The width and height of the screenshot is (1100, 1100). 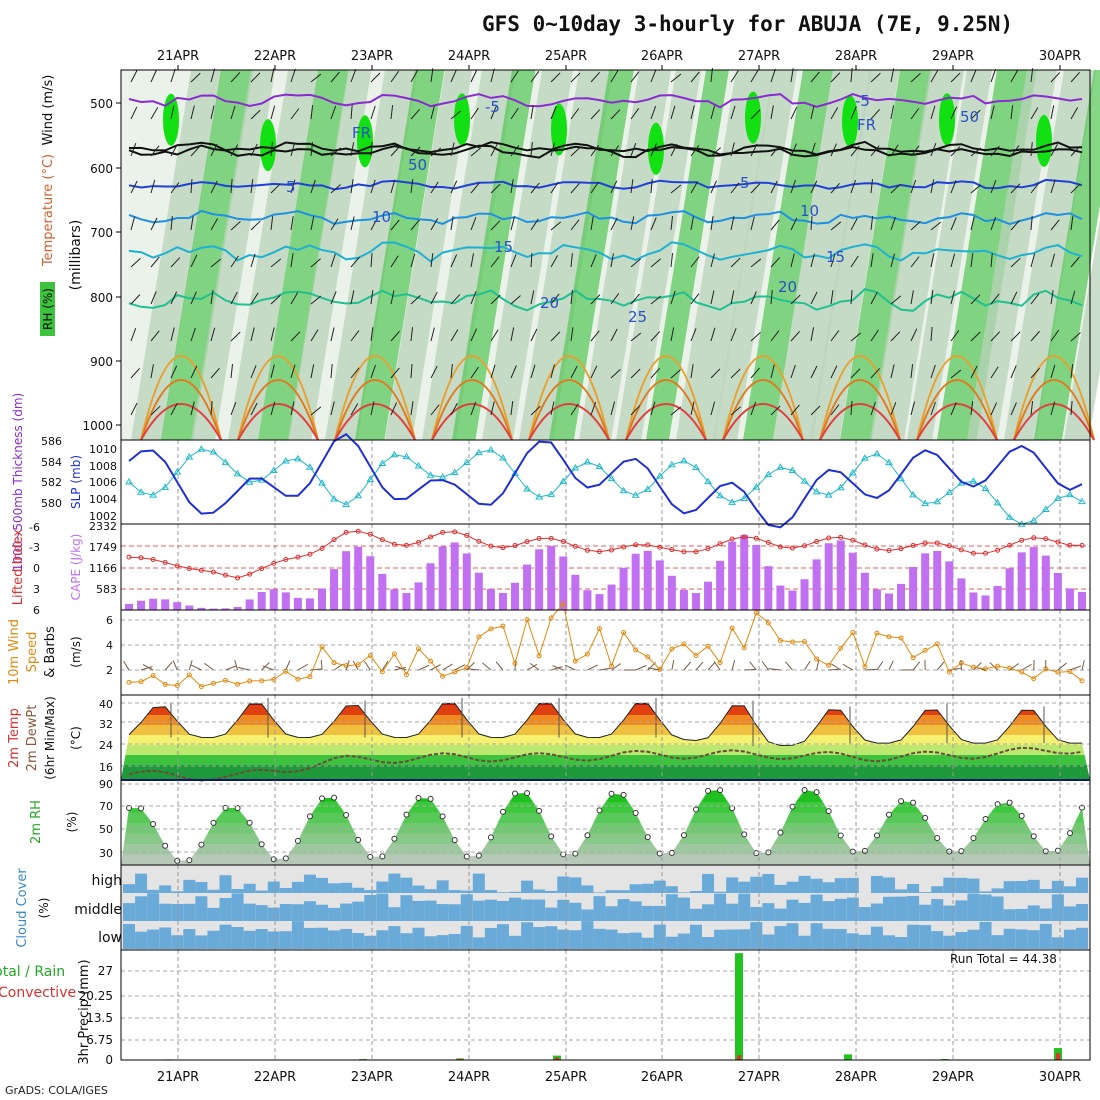 What do you see at coordinates (381, 217) in the screenshot?
I see `isotherm-label: 10` at bounding box center [381, 217].